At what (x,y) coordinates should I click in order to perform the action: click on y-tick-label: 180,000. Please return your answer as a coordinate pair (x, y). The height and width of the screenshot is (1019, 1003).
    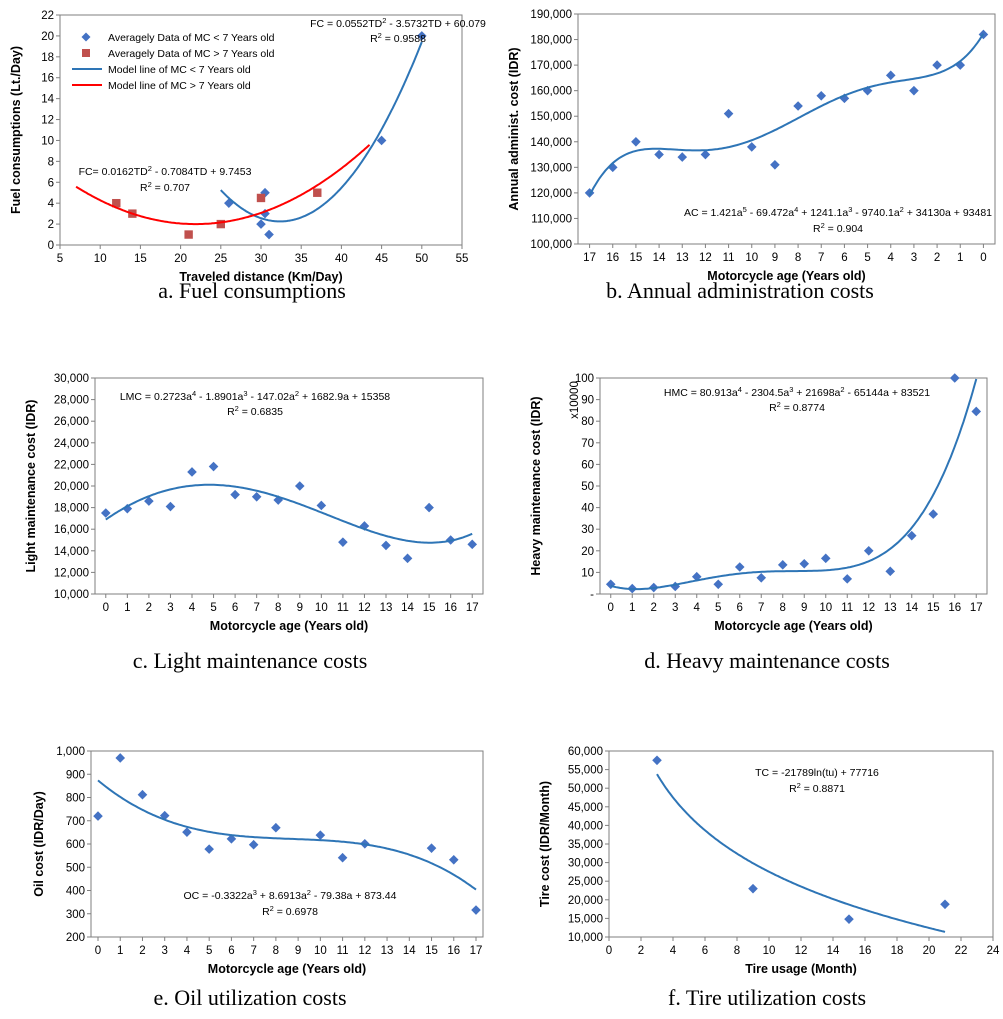
    Looking at the image, I should click on (551, 41).